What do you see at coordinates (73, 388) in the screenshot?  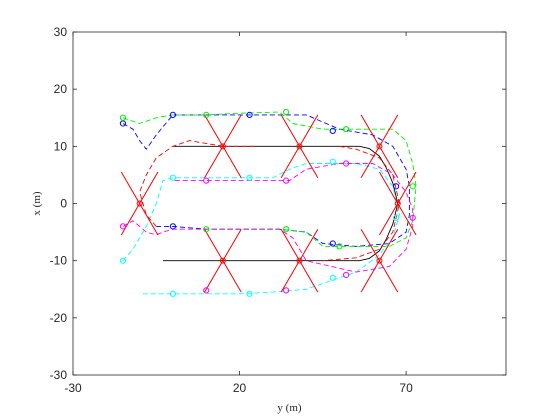 I see `x-tick-label: -30` at bounding box center [73, 388].